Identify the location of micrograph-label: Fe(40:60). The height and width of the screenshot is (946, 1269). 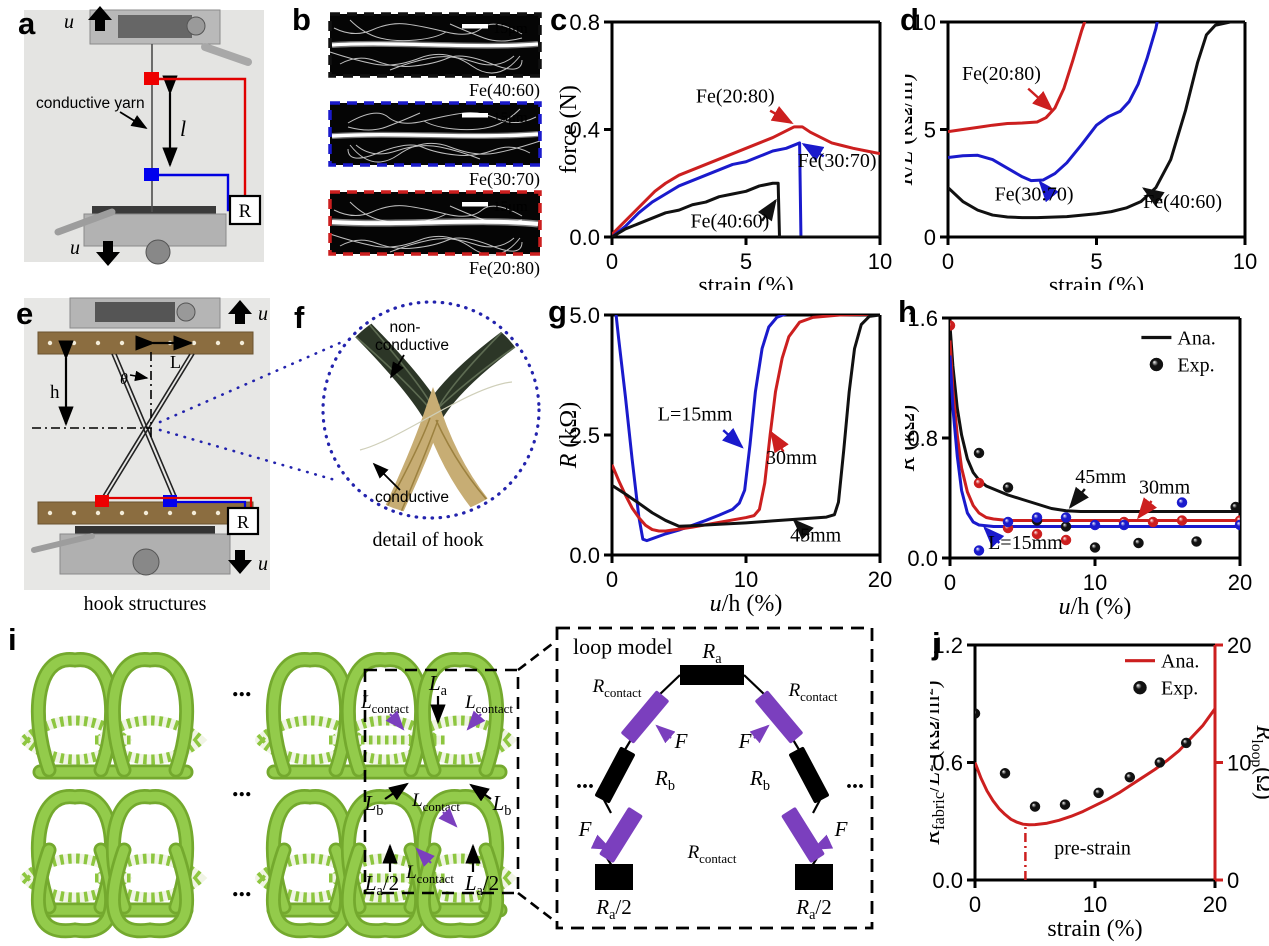
(504, 90).